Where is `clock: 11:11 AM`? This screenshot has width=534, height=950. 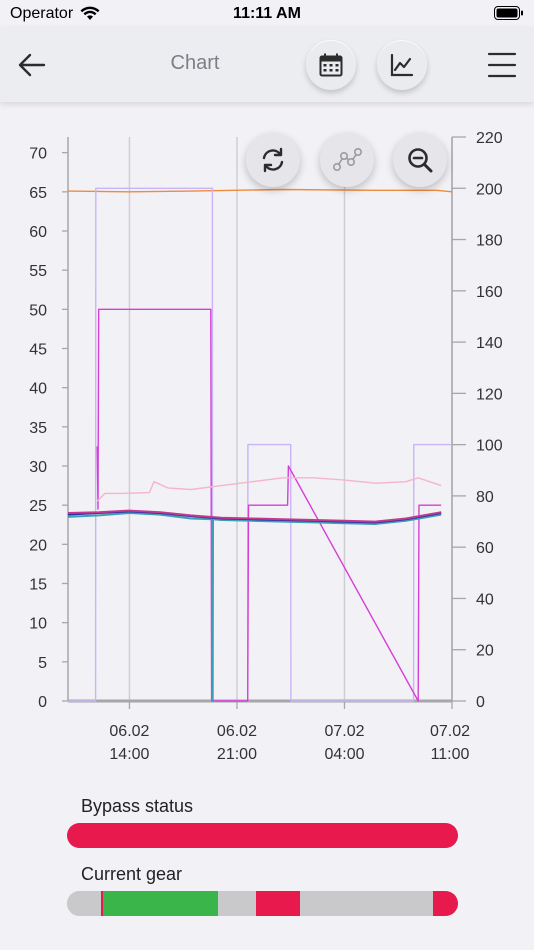 clock: 11:11 AM is located at coordinates (267, 13).